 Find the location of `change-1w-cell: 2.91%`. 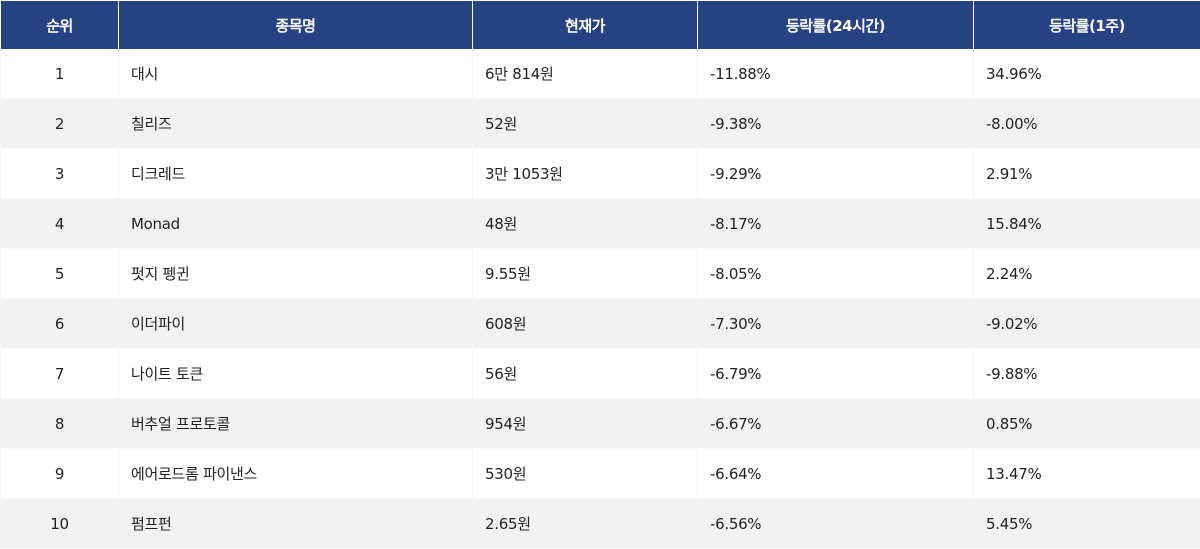

change-1w-cell: 2.91% is located at coordinates (1087, 174).